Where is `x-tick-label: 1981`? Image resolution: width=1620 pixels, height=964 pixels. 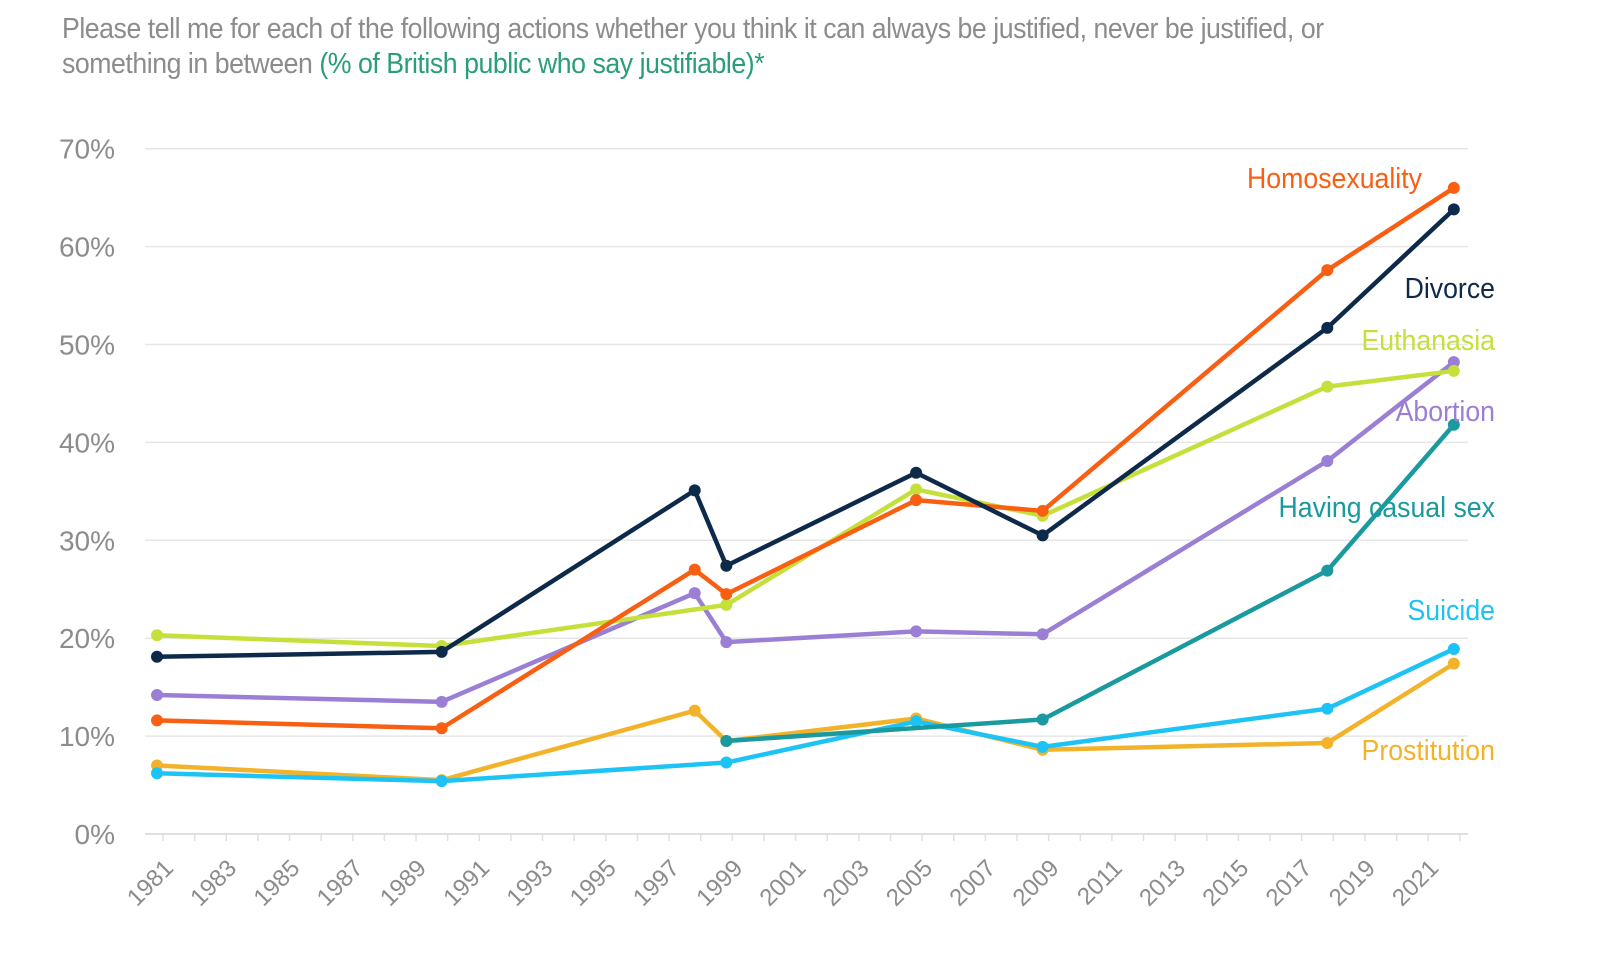 x-tick-label: 1981 is located at coordinates (150, 883).